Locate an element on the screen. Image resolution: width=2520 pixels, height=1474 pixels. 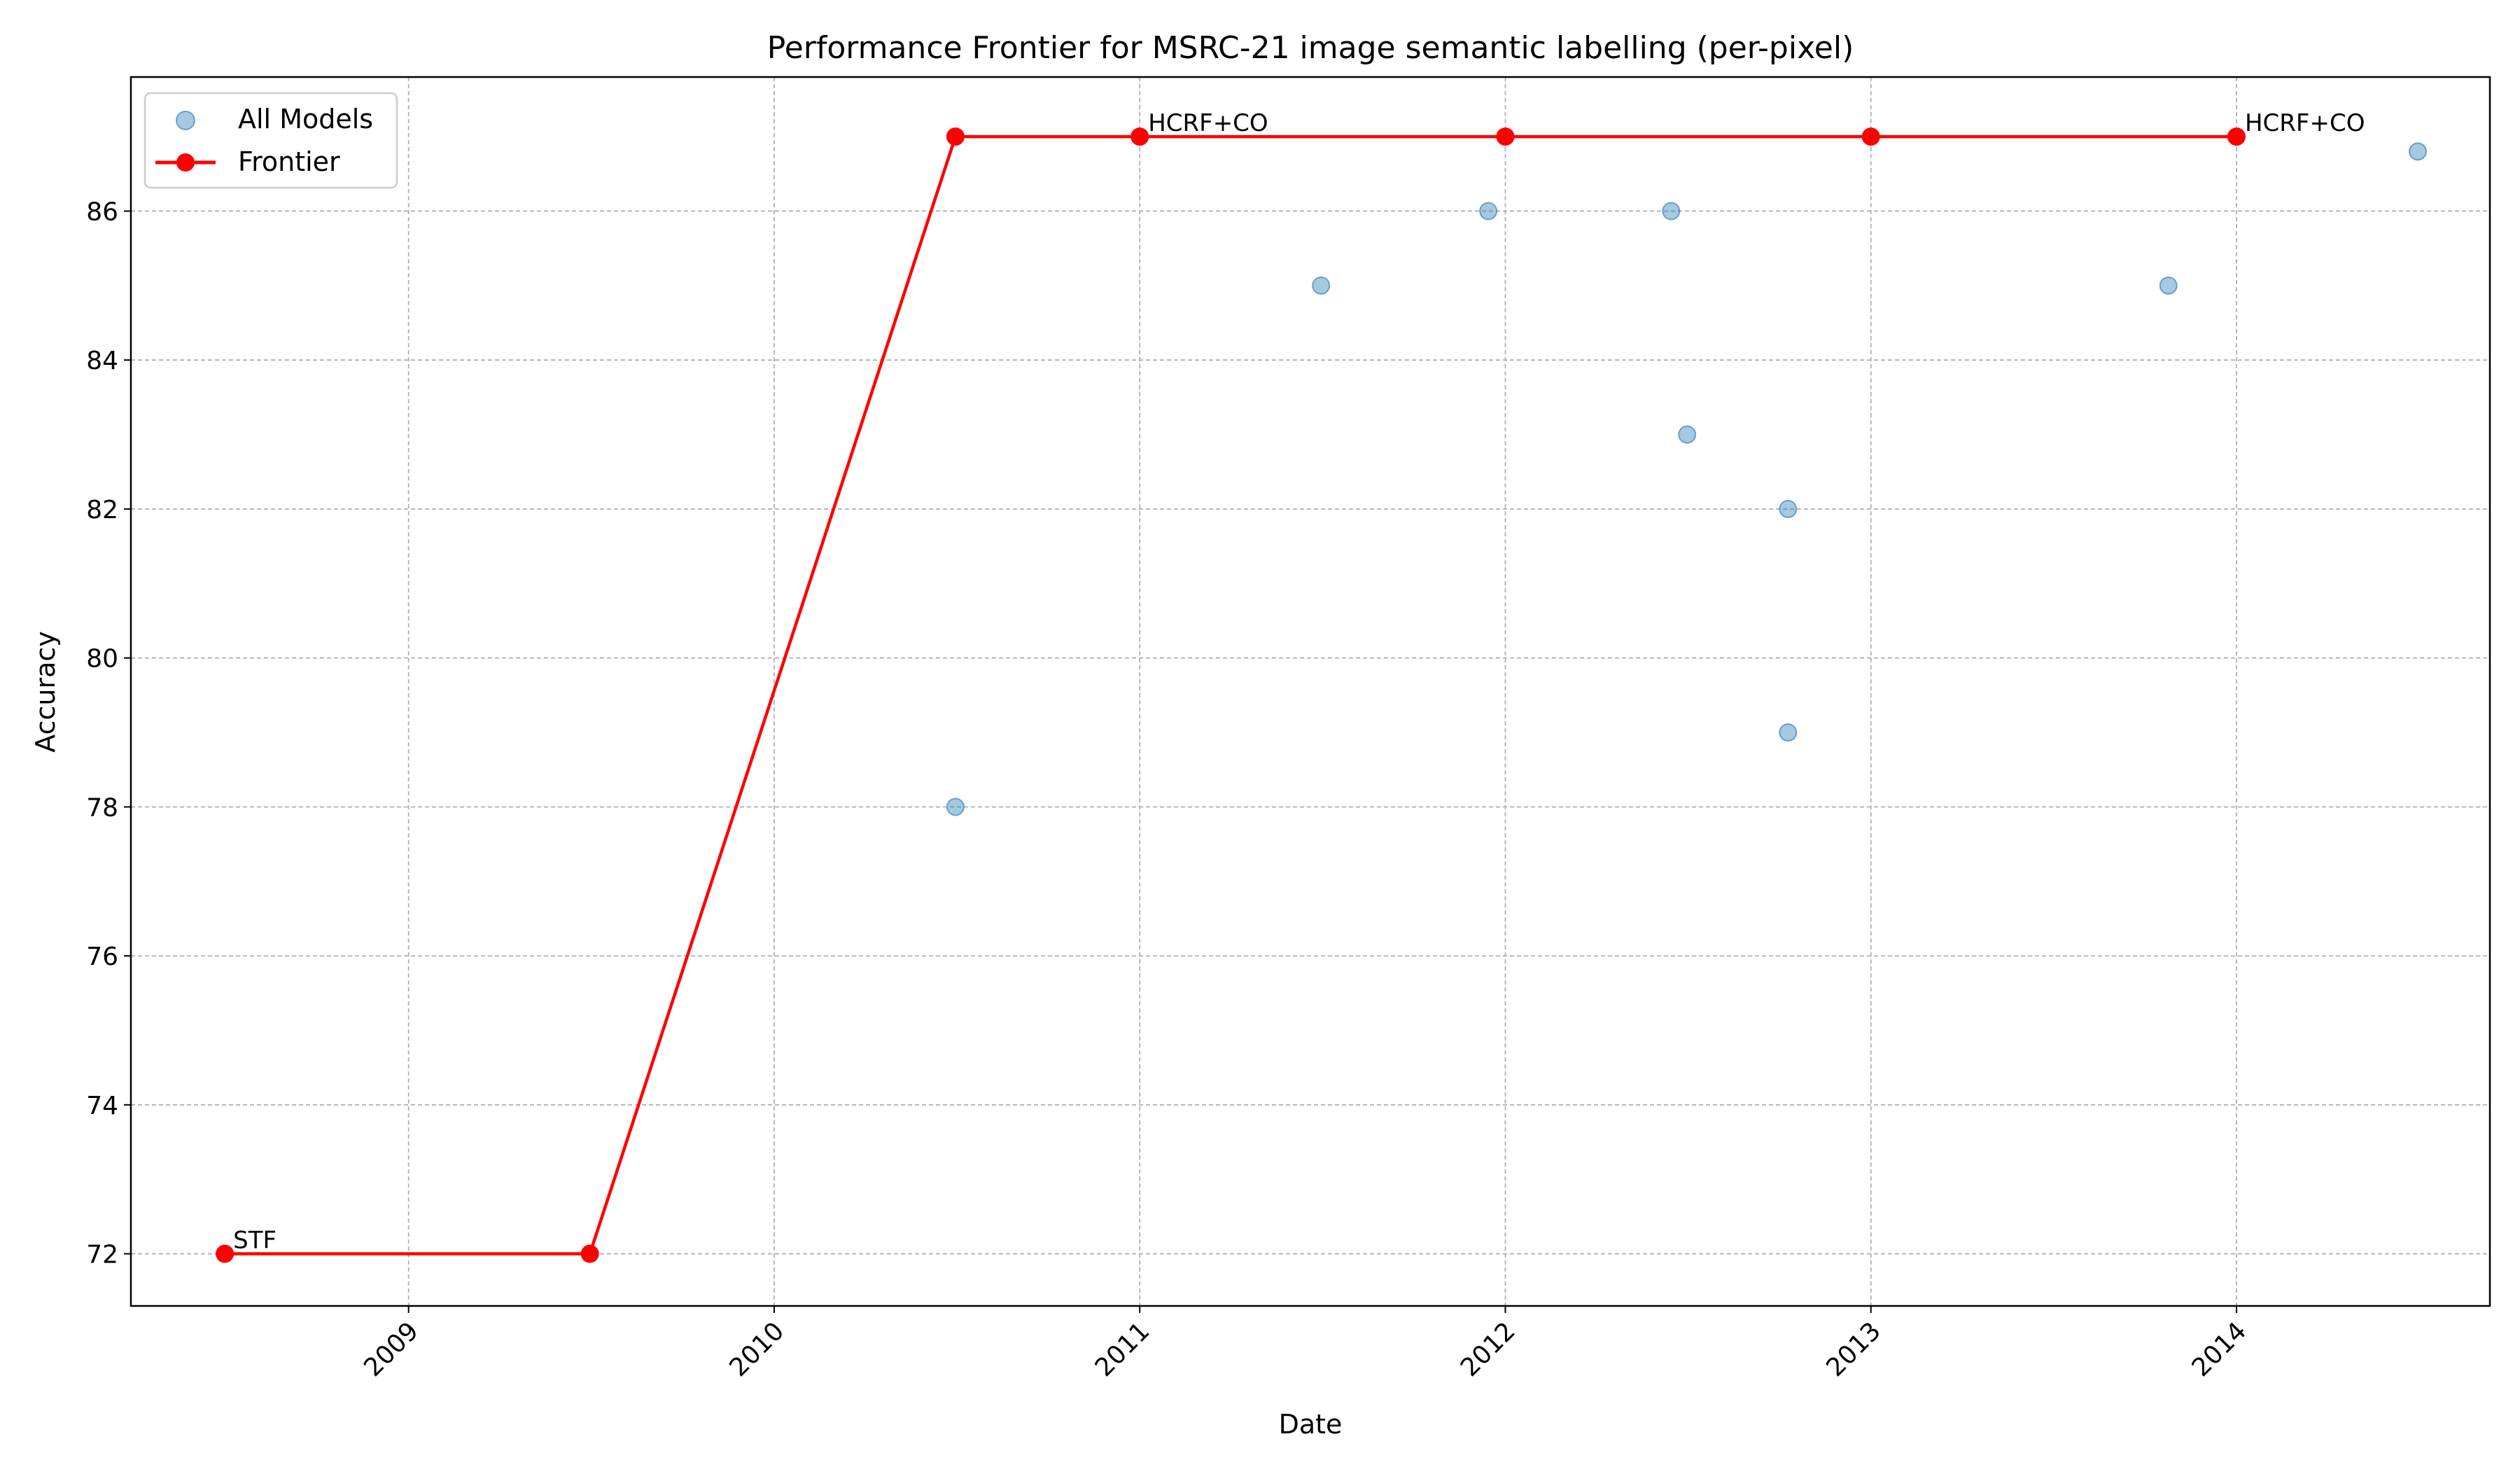
y-axis-label: Accuracy is located at coordinates (45, 692).